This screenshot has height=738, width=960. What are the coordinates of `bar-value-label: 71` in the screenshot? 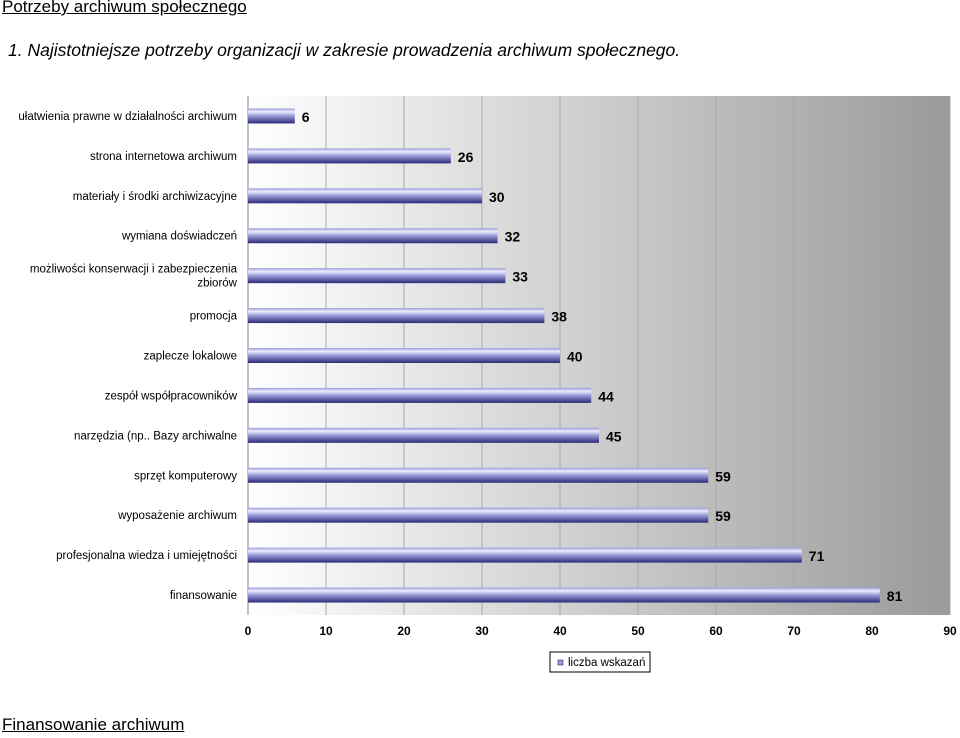 It's located at (817, 556).